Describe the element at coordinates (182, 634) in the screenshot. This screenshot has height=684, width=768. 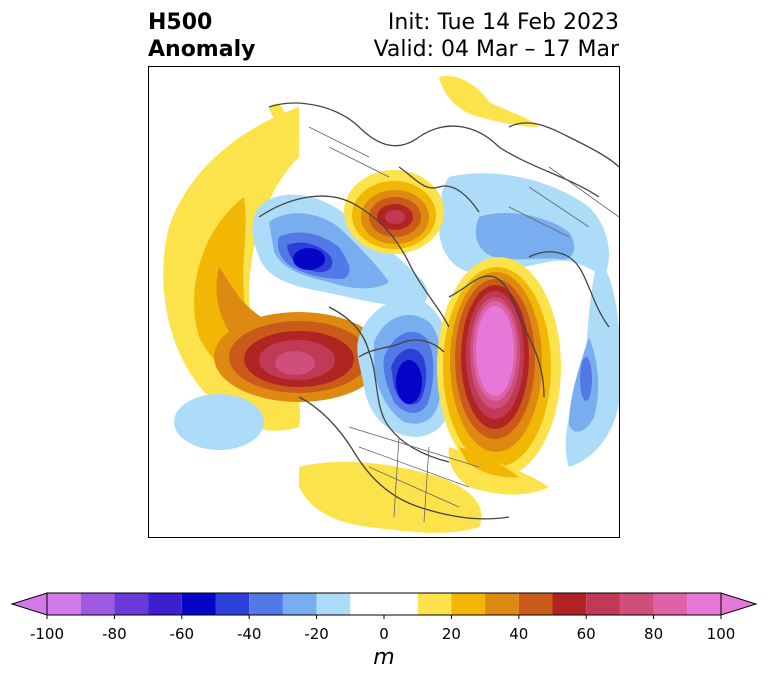
I see `colorbar-tick-label: -60` at that location.